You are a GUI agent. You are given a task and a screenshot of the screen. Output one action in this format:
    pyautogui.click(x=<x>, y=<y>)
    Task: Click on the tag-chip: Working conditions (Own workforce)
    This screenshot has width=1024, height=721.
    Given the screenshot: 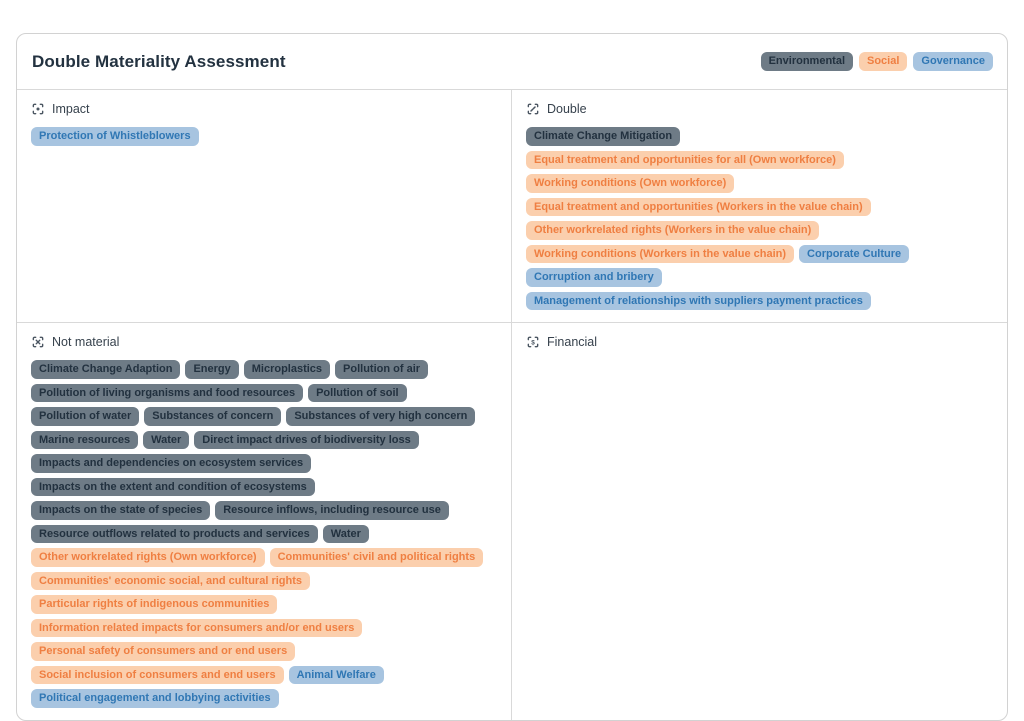 What is the action you would take?
    pyautogui.click(x=630, y=183)
    